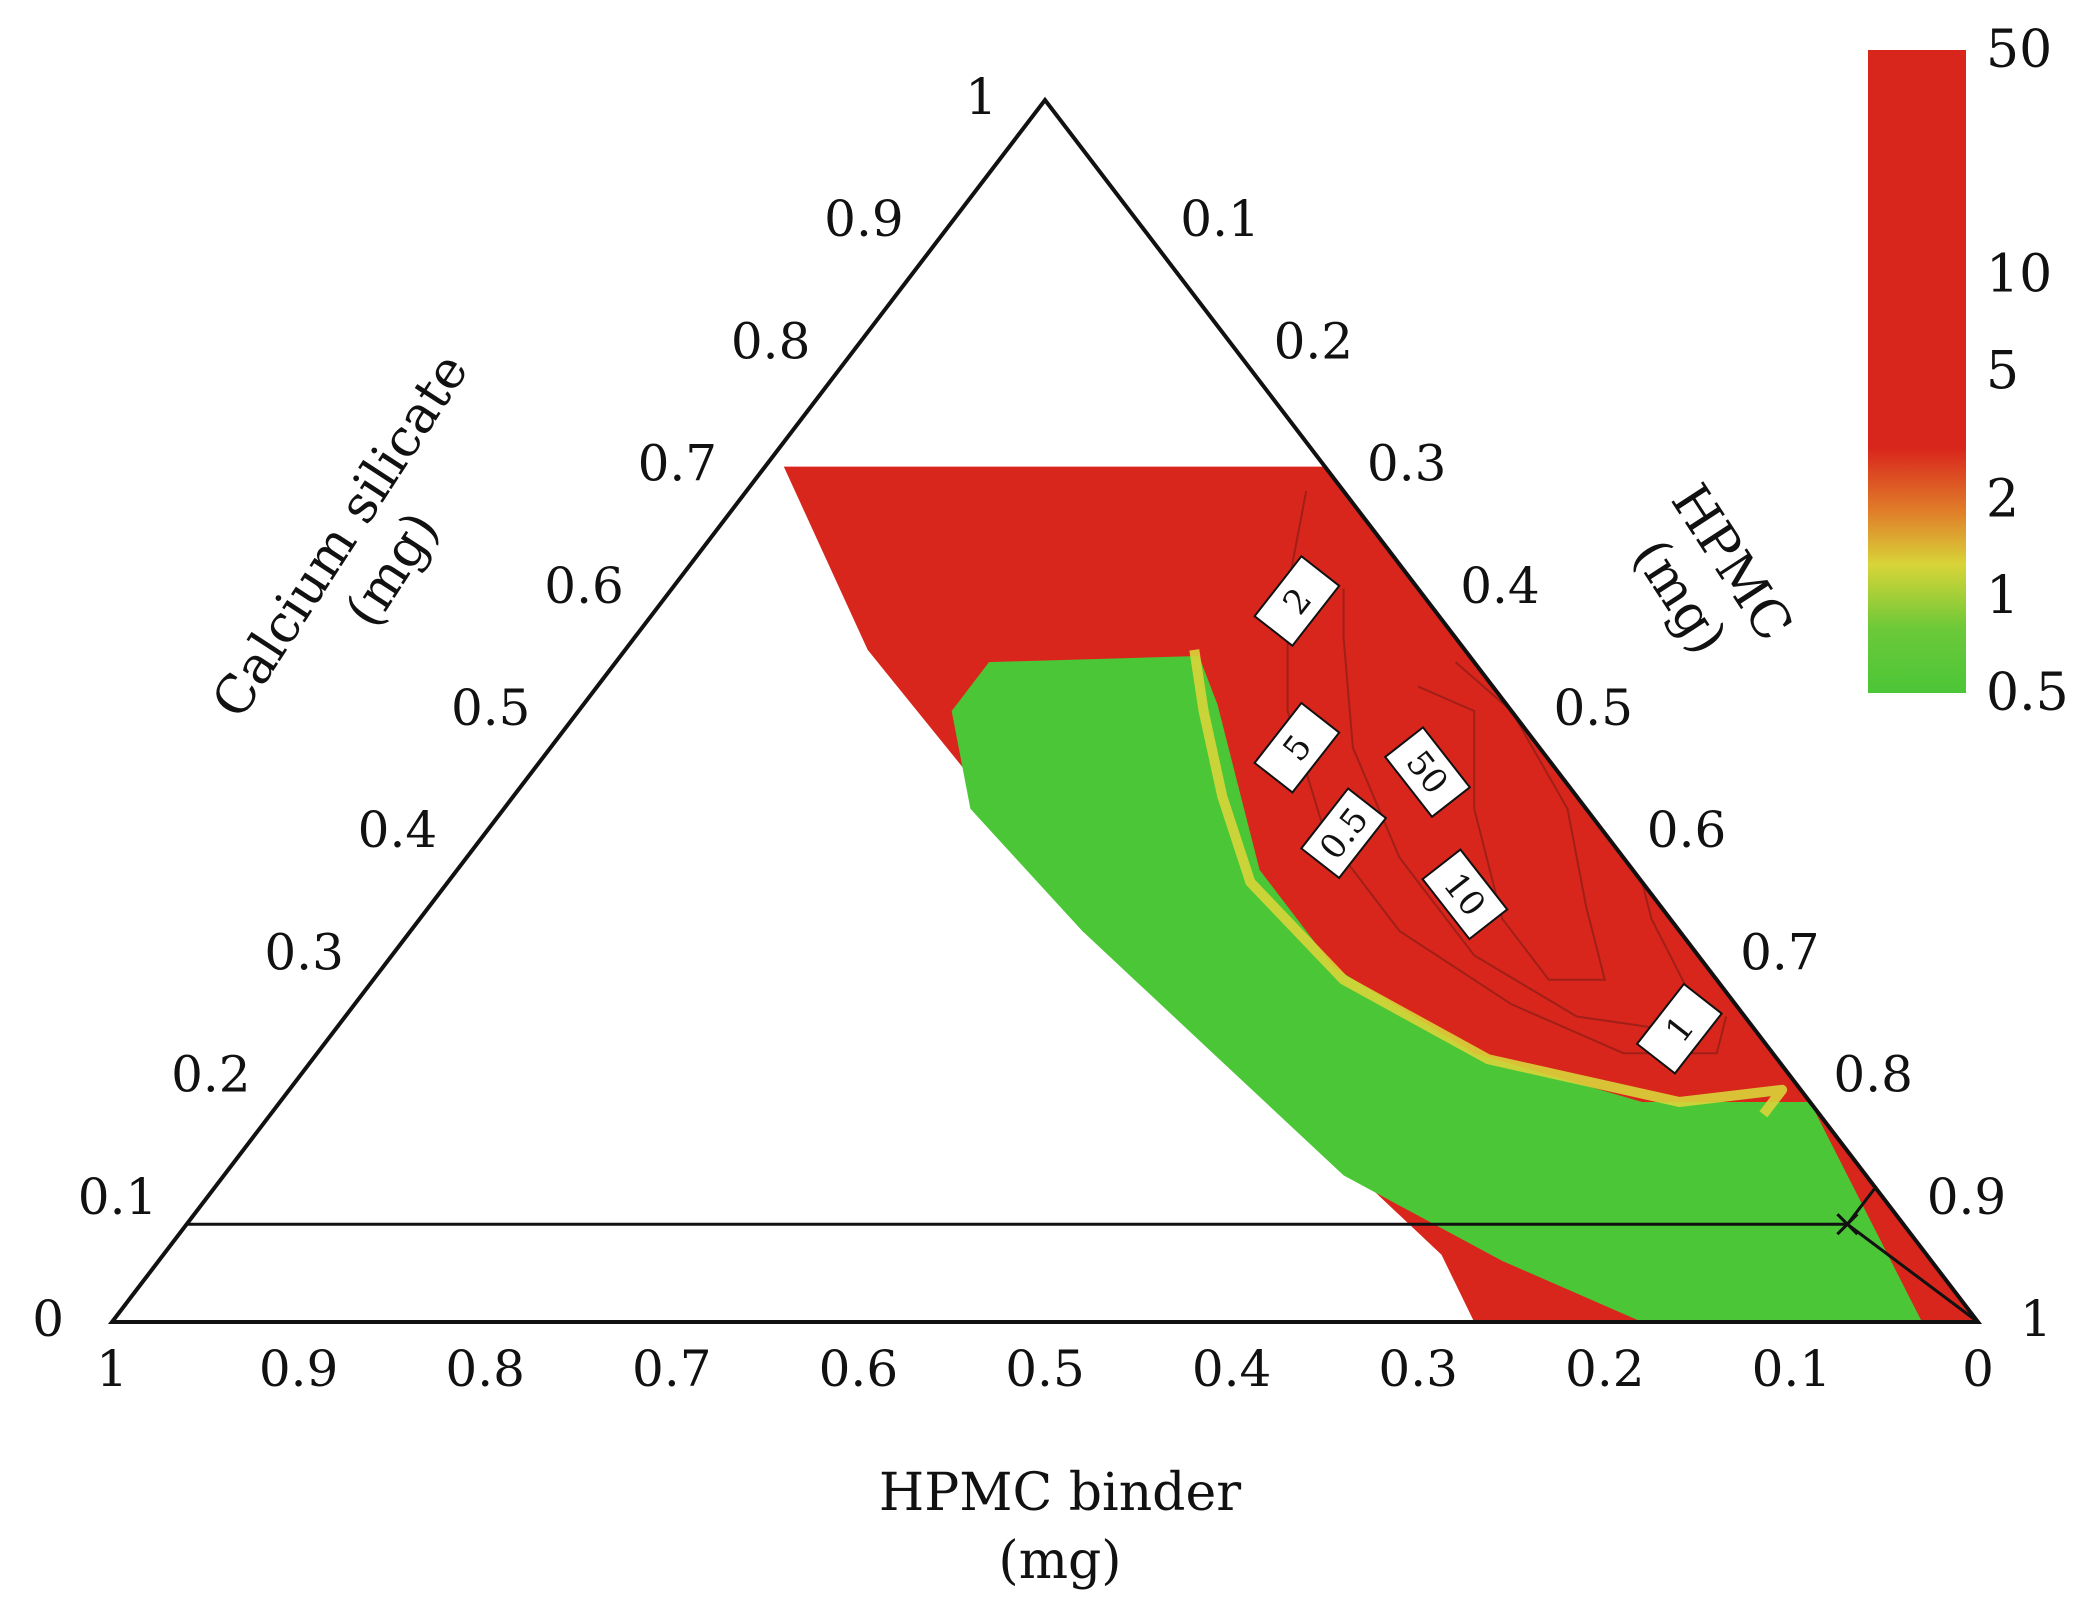  Describe the element at coordinates (1232, 1369) in the screenshot. I see `bottom-tick-label: 0.4` at that location.